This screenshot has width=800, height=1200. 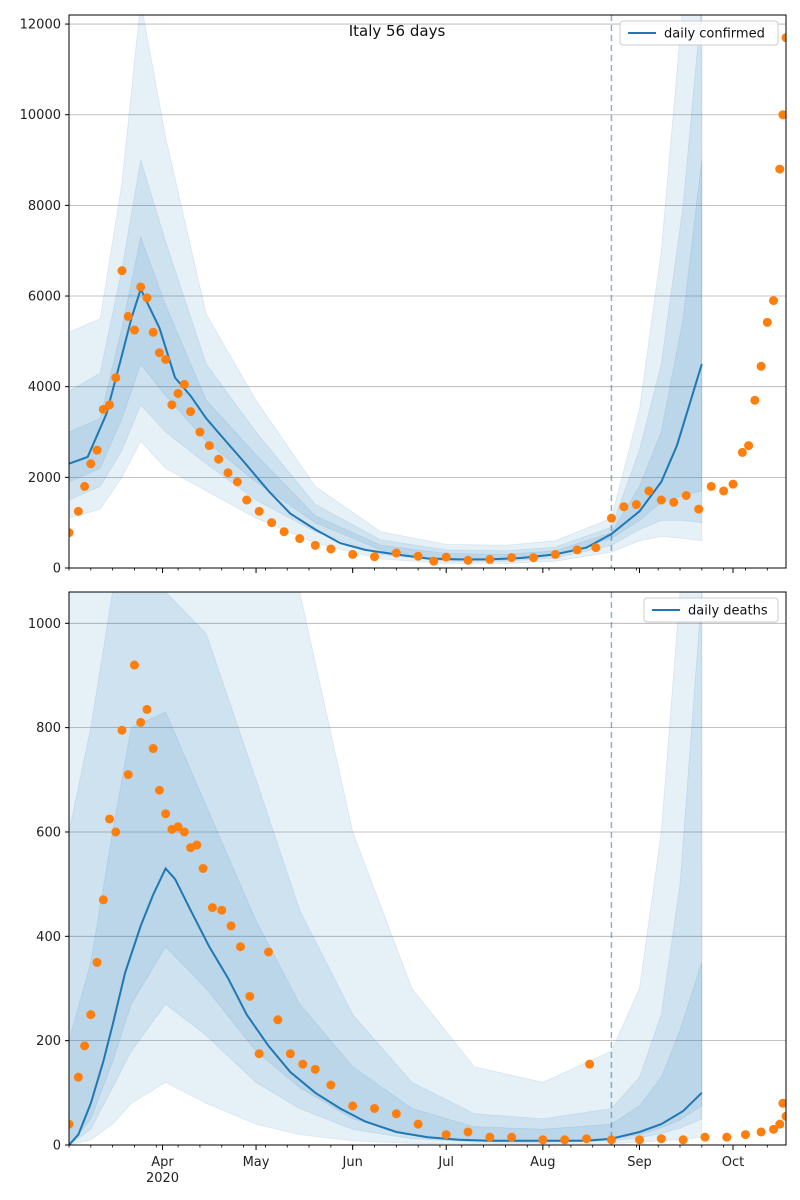 What do you see at coordinates (714, 34) in the screenshot?
I see `legend-label: daily confirmed` at bounding box center [714, 34].